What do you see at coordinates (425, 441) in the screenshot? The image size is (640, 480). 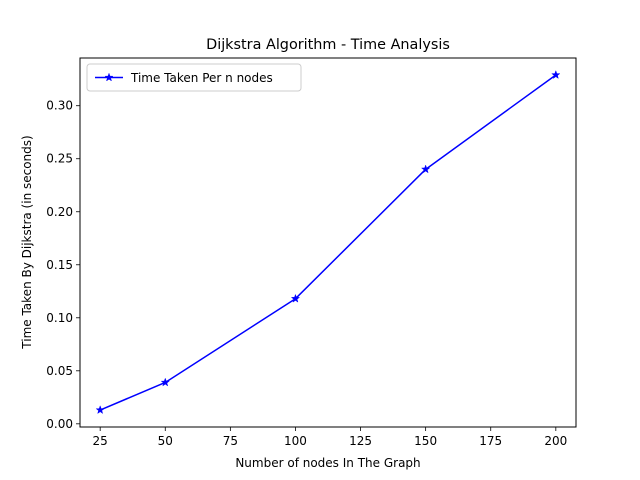 I see `x-tick-label: 150` at bounding box center [425, 441].